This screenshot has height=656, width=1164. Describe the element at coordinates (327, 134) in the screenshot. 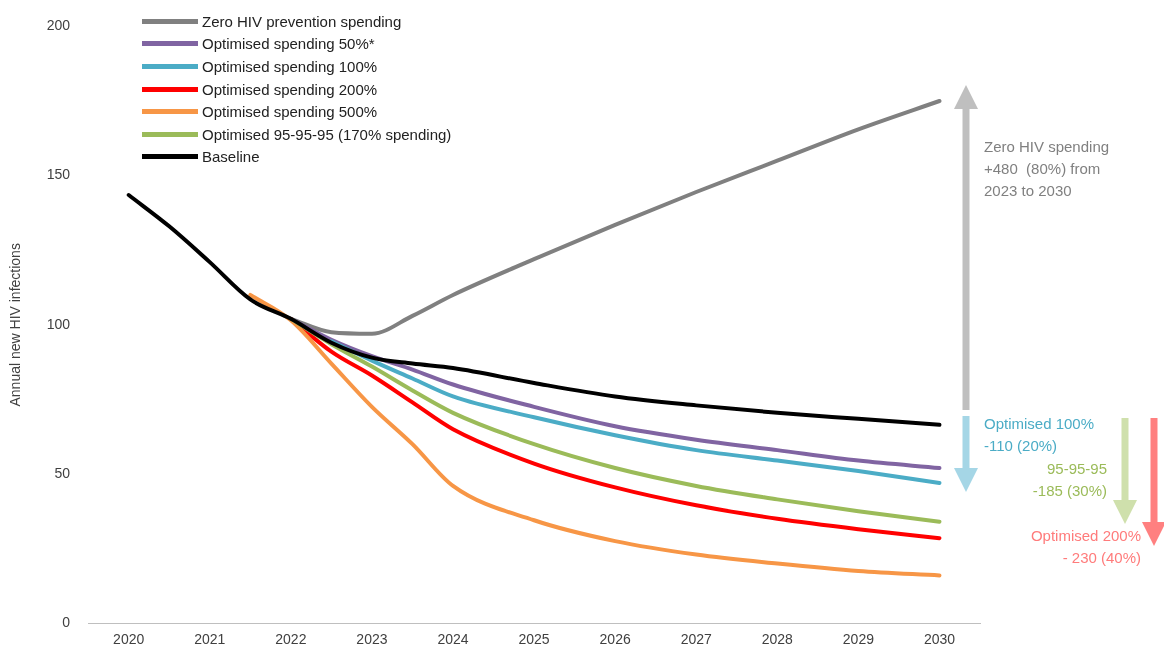

I see `legend-label: Optimised 95-95-95 (170% spending)` at that location.